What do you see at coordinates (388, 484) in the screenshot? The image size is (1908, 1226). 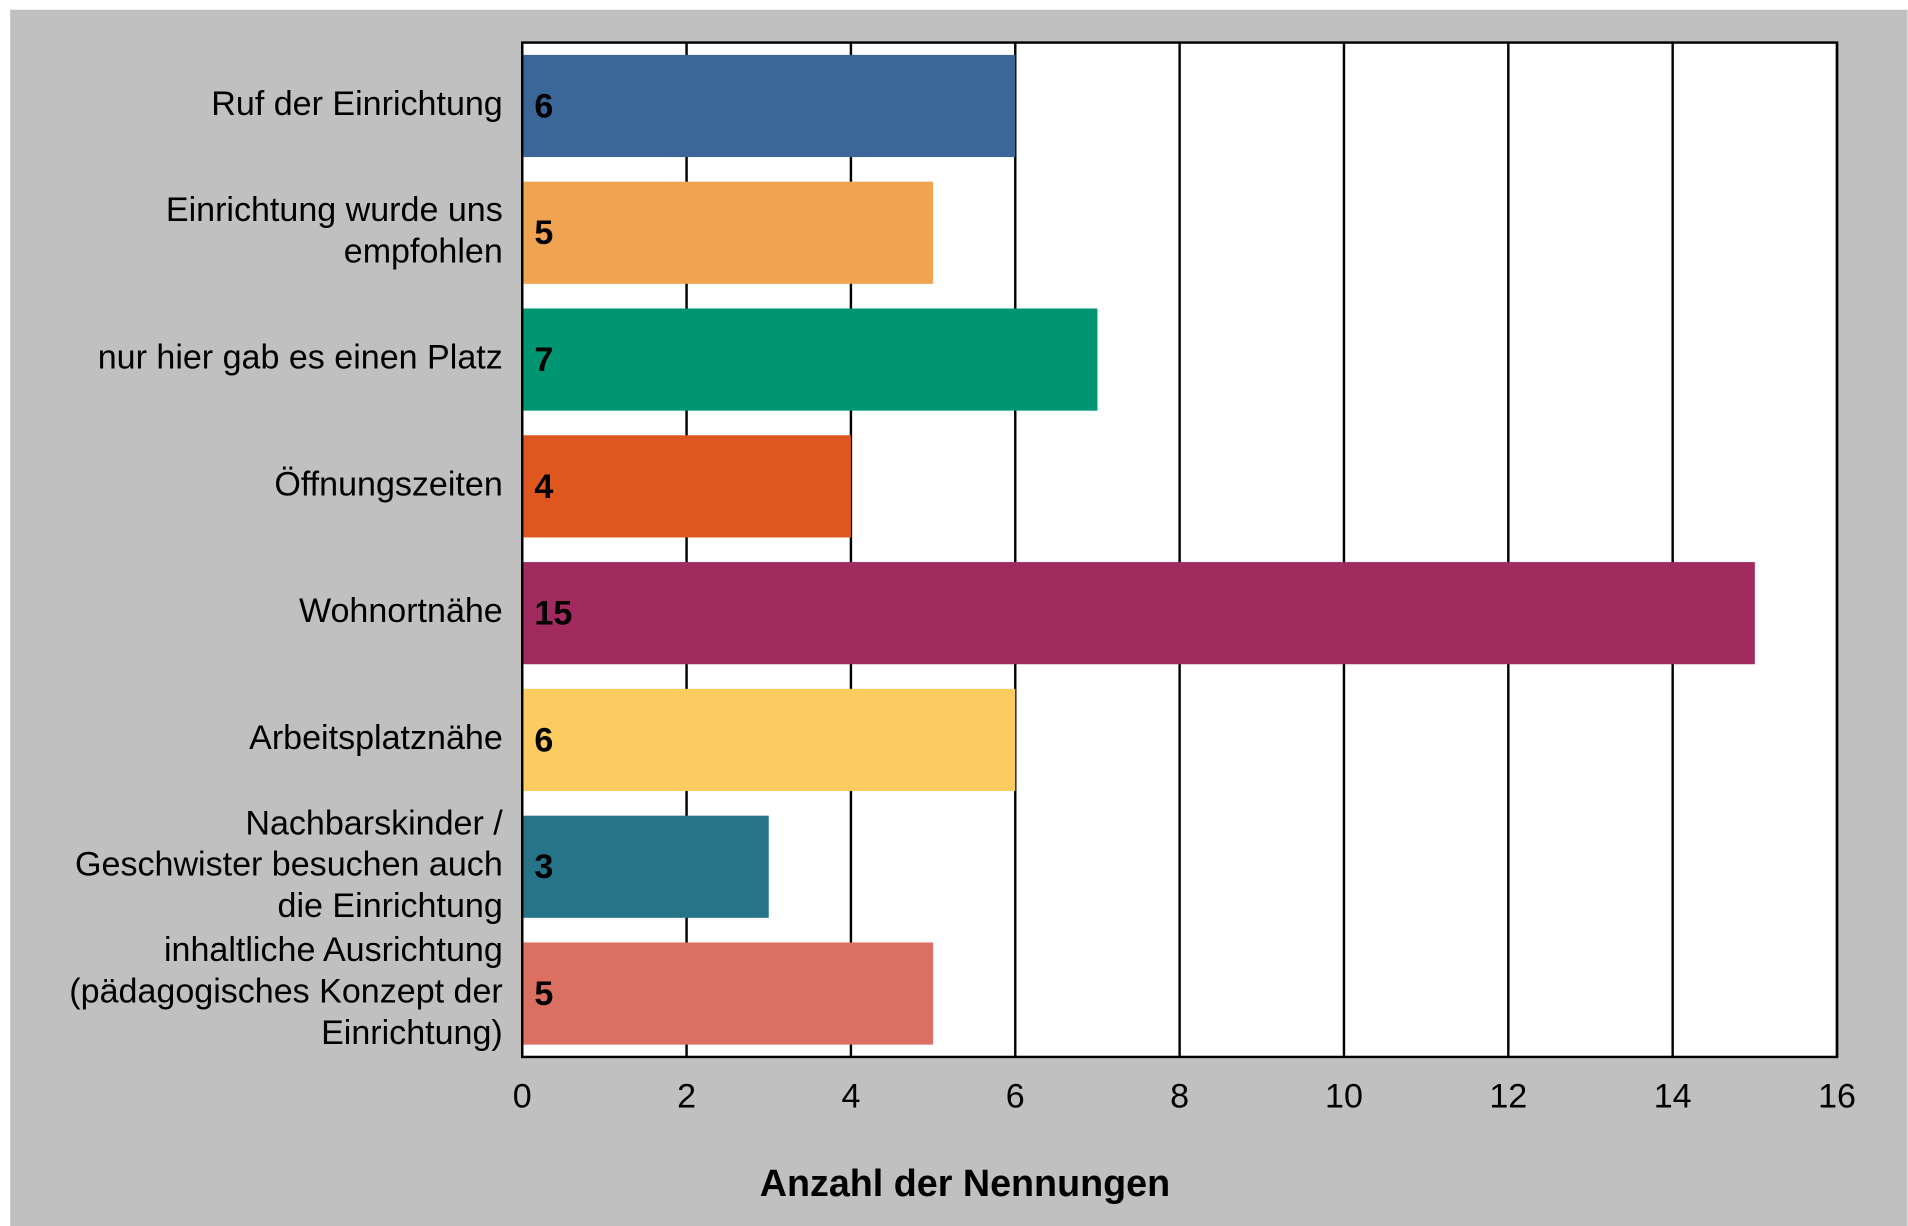 I see `y-tick-label: Öffnungszeiten` at bounding box center [388, 484].